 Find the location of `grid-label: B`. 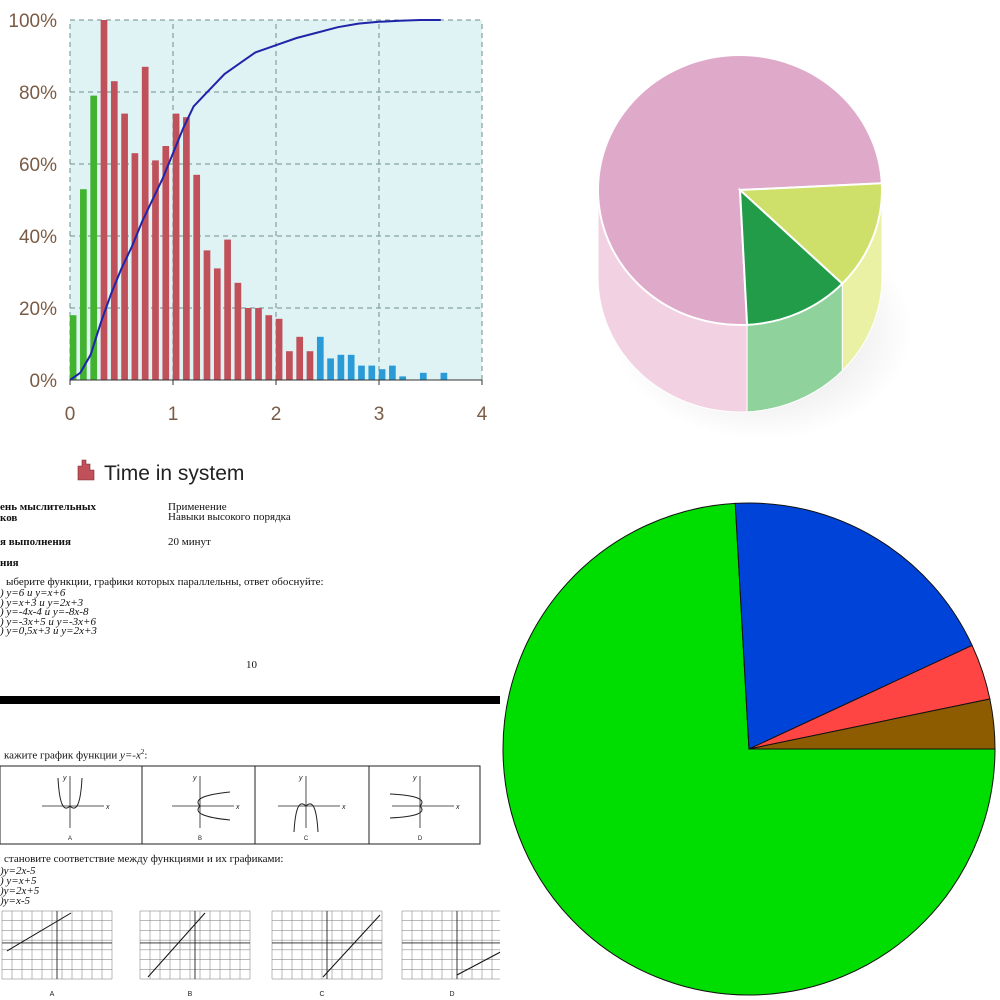

grid-label: B is located at coordinates (190, 994).